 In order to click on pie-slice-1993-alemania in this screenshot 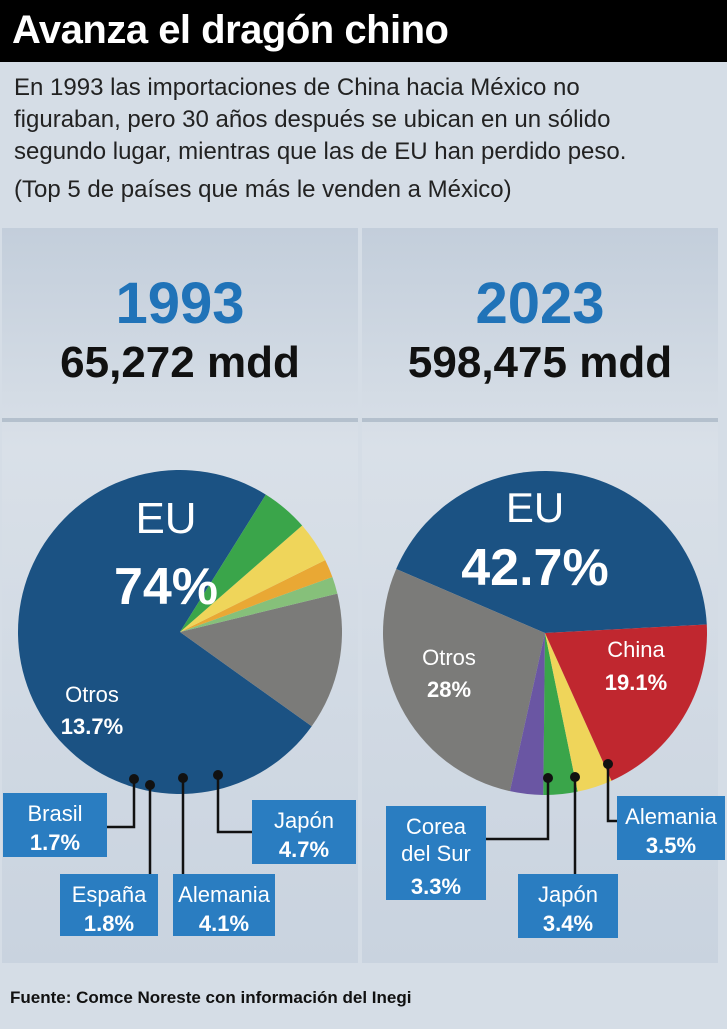, I will do `click(253, 578)`.